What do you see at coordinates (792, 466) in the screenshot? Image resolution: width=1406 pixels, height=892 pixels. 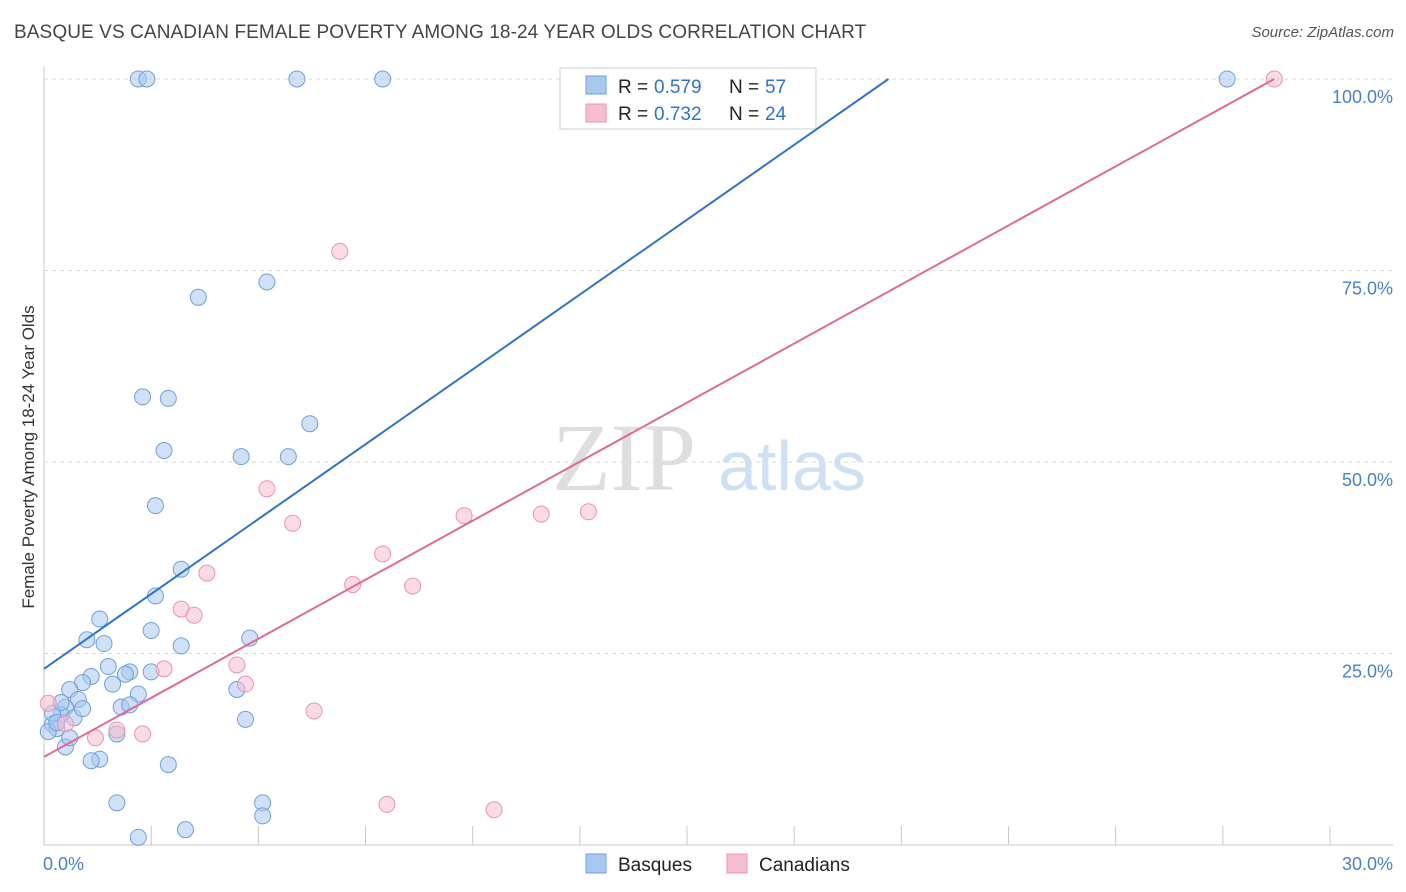 I see `watermark-atlas: atlas` at bounding box center [792, 466].